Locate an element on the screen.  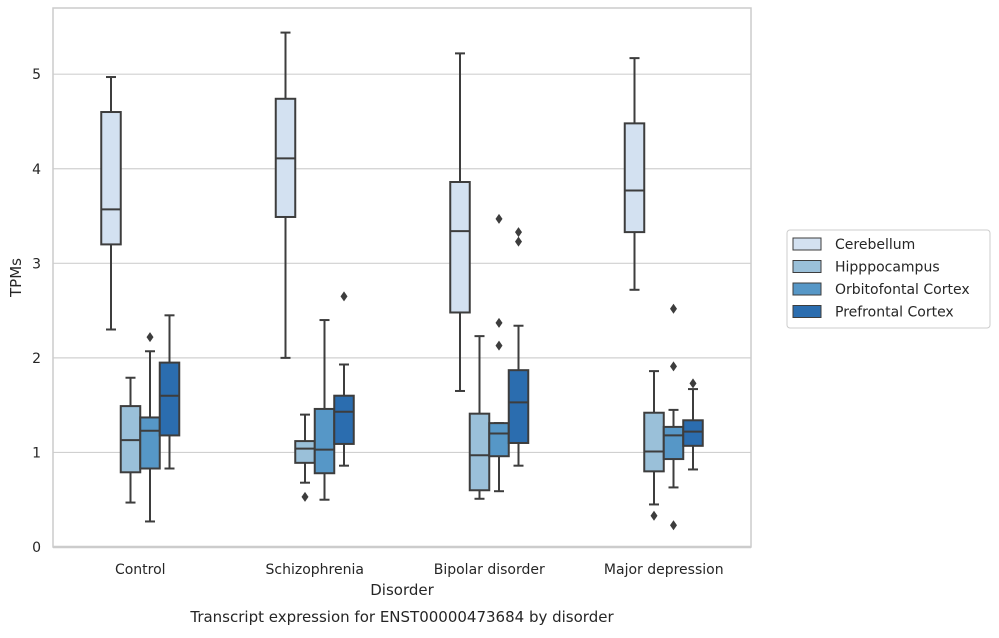
x-tick-label: Major depression is located at coordinates (664, 570).